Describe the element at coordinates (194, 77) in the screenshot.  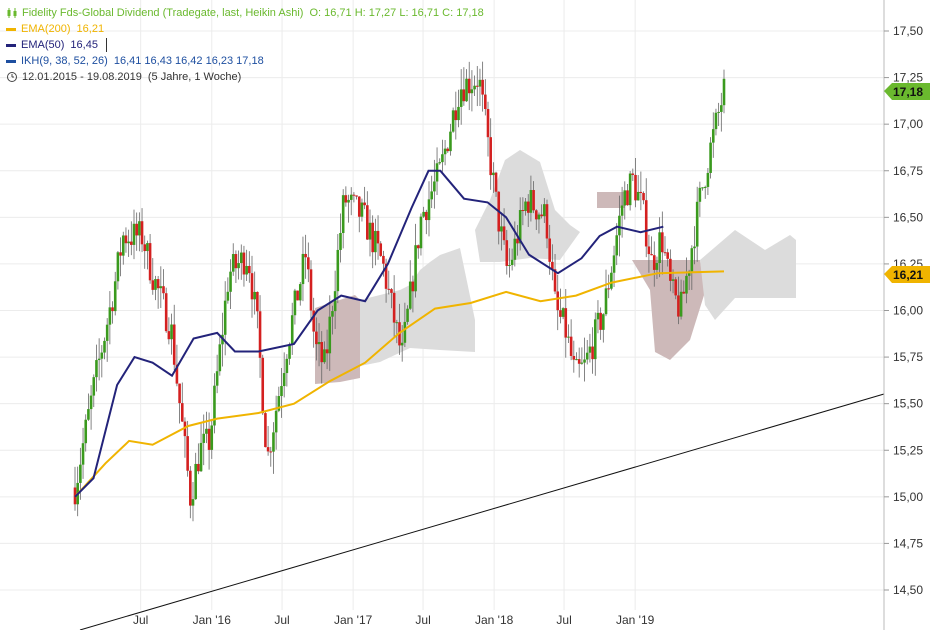
I see `legend-range-note: (5 Jahre, 1 Woche)` at that location.